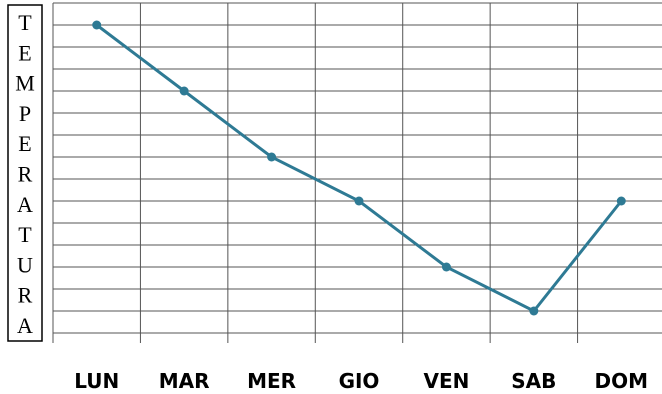 The width and height of the screenshot is (662, 394). What do you see at coordinates (446, 381) in the screenshot?
I see `x-tick-label: VEN` at bounding box center [446, 381].